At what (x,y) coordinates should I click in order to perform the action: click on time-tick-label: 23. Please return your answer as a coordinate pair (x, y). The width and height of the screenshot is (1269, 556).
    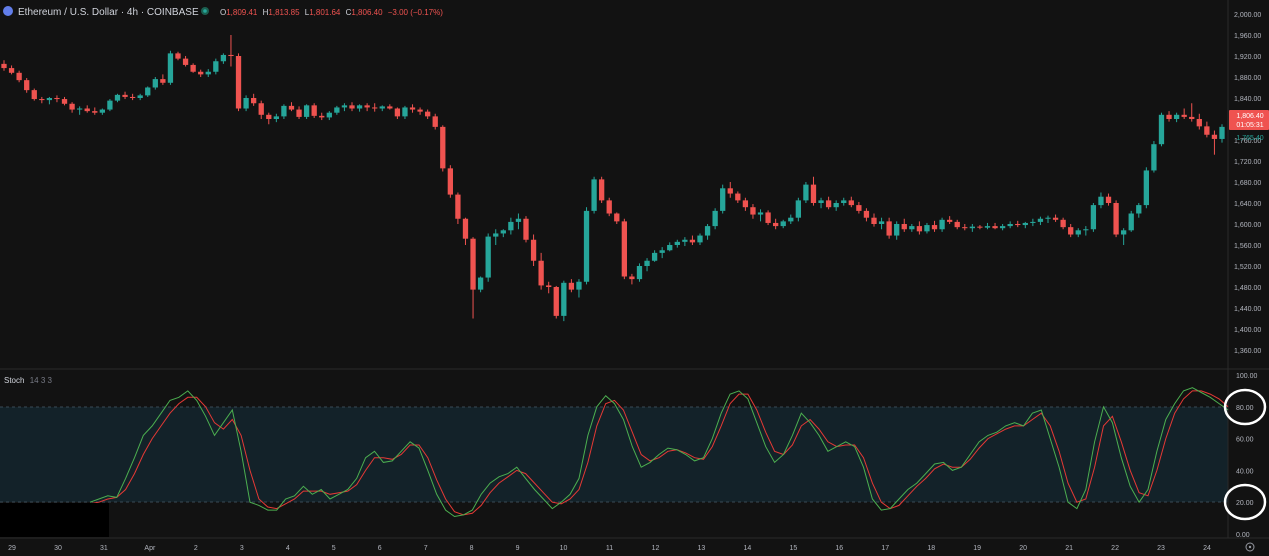
    Looking at the image, I should click on (1161, 548).